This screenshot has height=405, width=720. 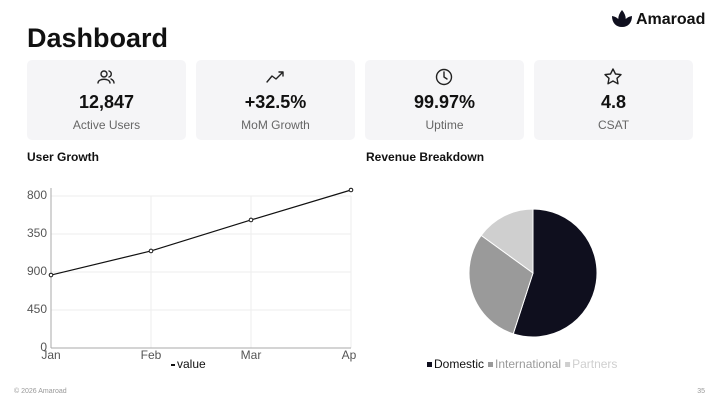 I want to click on clock-icon, so click(x=444, y=77).